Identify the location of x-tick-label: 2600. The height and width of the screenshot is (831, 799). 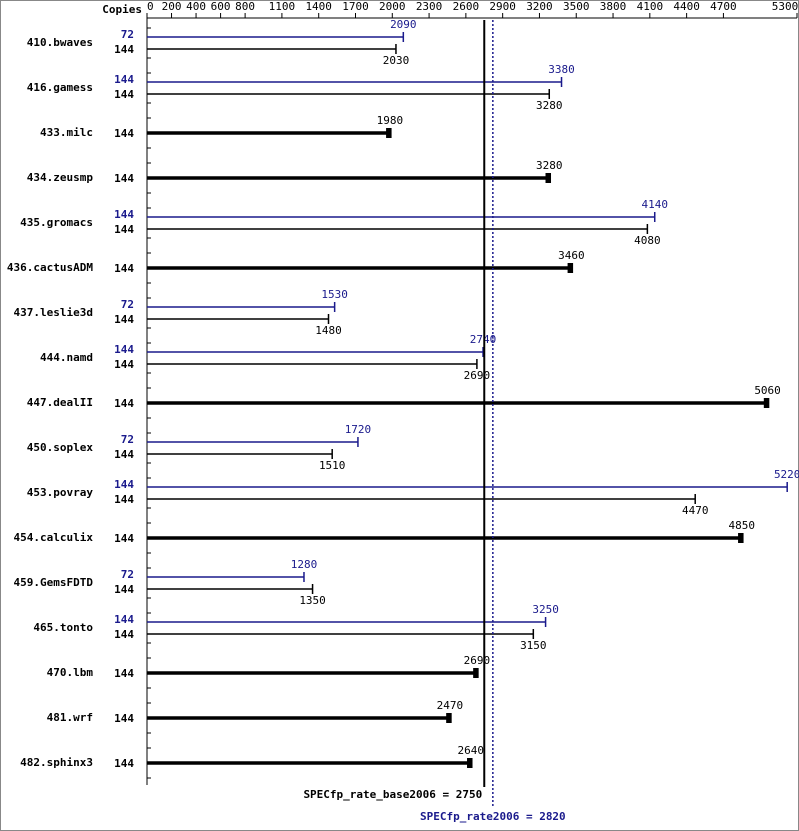
(466, 6).